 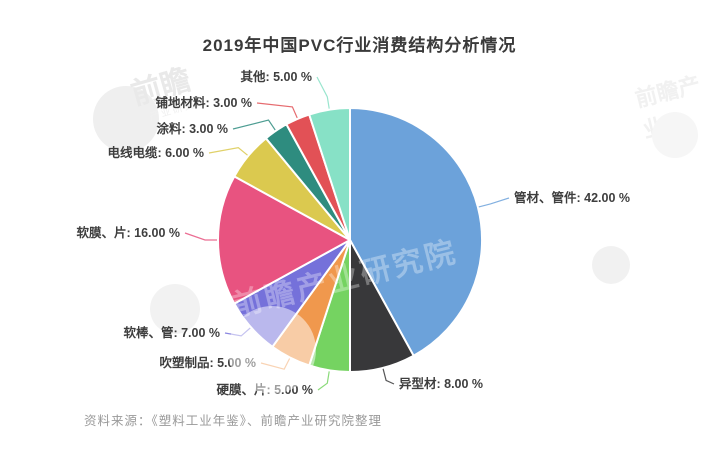 What do you see at coordinates (128, 232) in the screenshot?
I see `slice-label-6: 软膜、片: 16.00 %` at bounding box center [128, 232].